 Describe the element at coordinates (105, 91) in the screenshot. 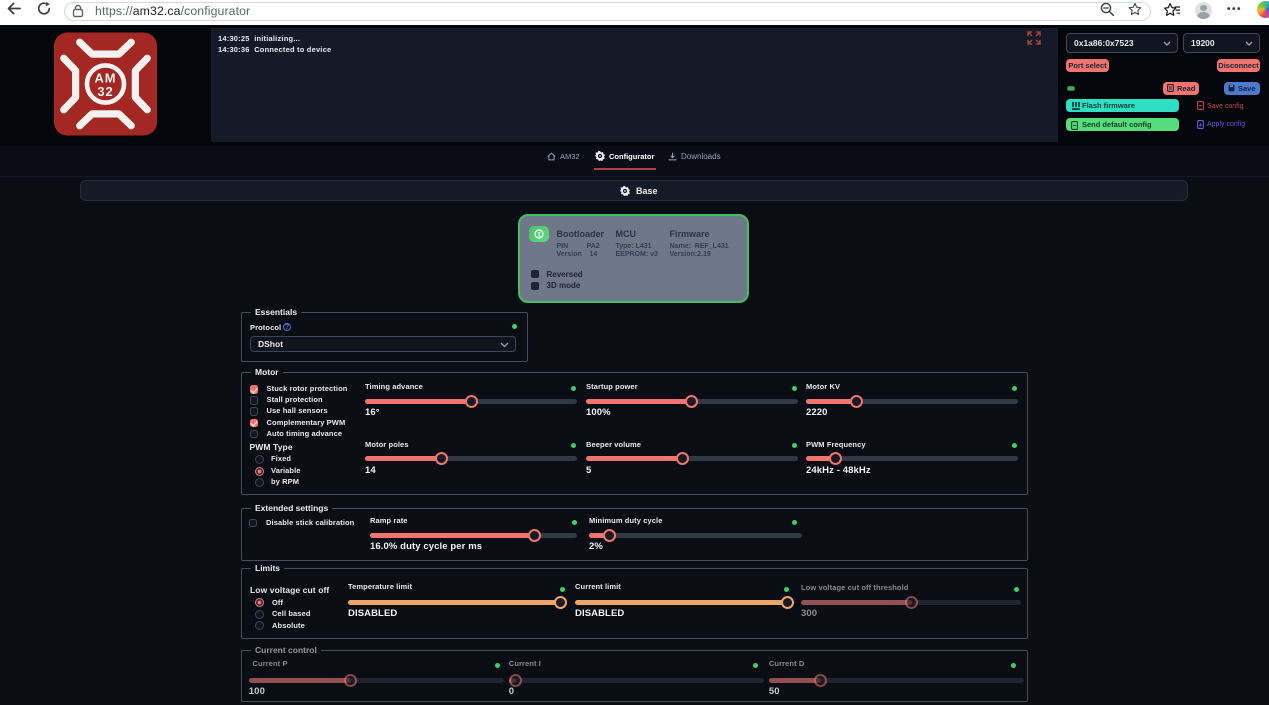

I see `svg-text: 32` at that location.